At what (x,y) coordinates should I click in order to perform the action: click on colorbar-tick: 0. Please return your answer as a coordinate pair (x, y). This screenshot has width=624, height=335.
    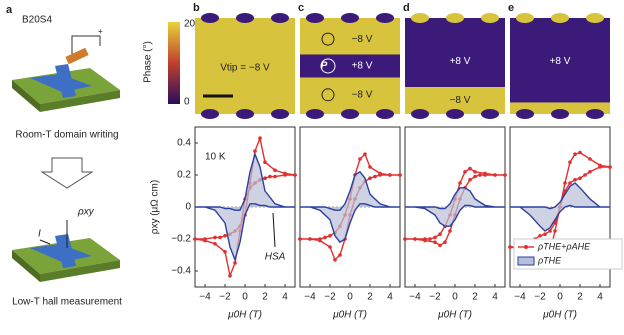
    Looking at the image, I should click on (187, 102).